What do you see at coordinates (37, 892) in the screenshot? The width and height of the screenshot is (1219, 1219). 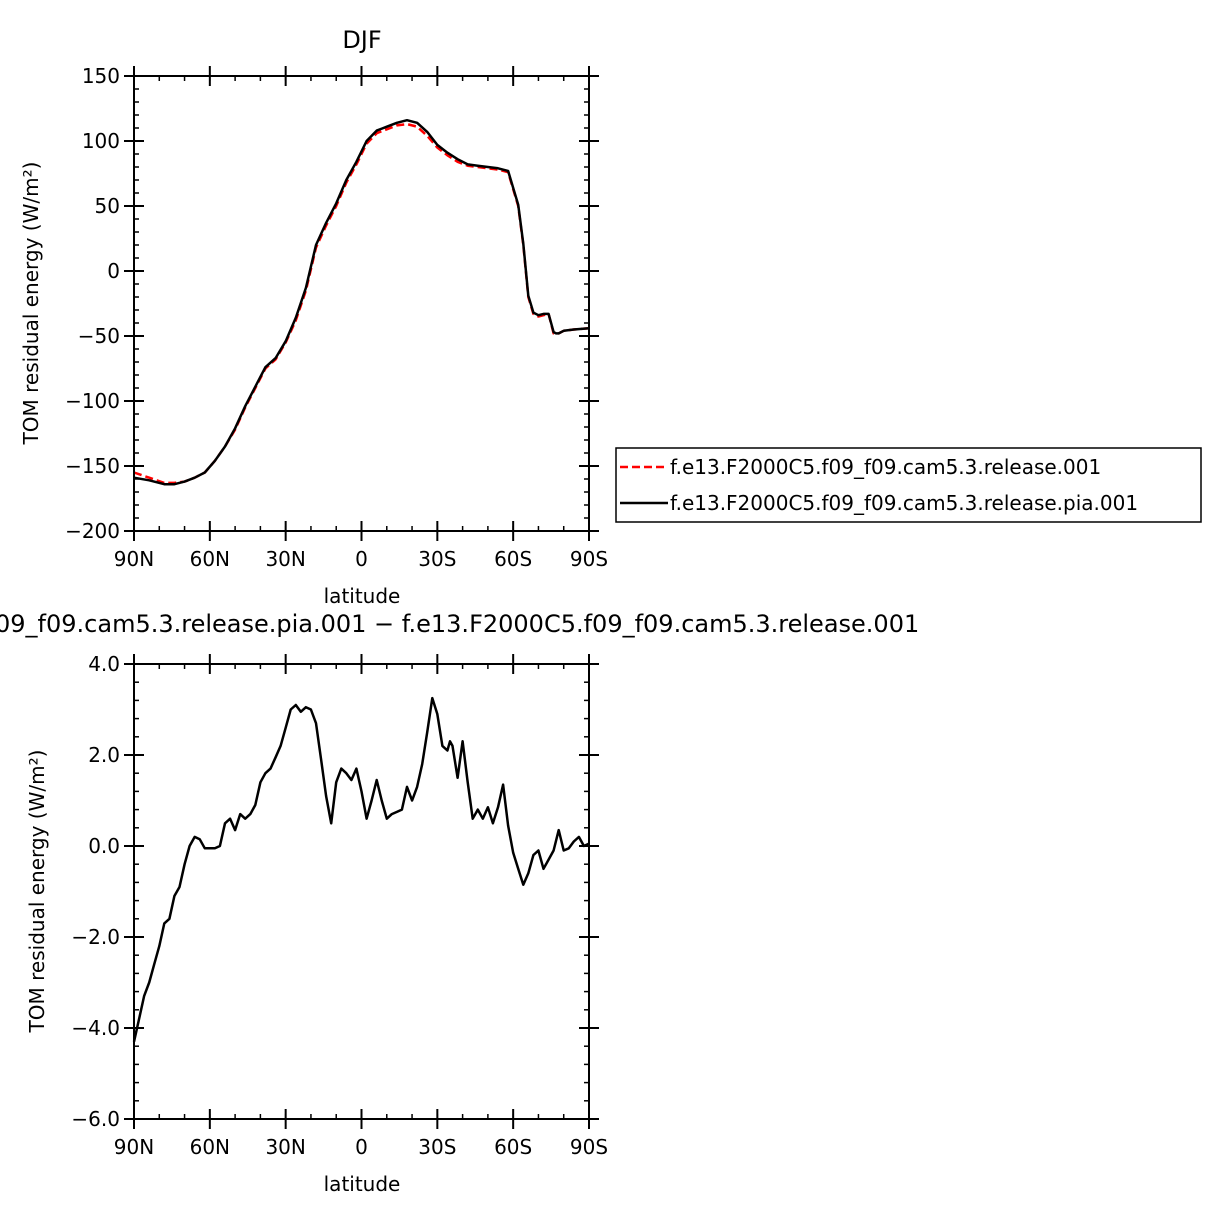 I see `bottom-y-axis-label: TOM residual energy (W/m²)` at bounding box center [37, 892].